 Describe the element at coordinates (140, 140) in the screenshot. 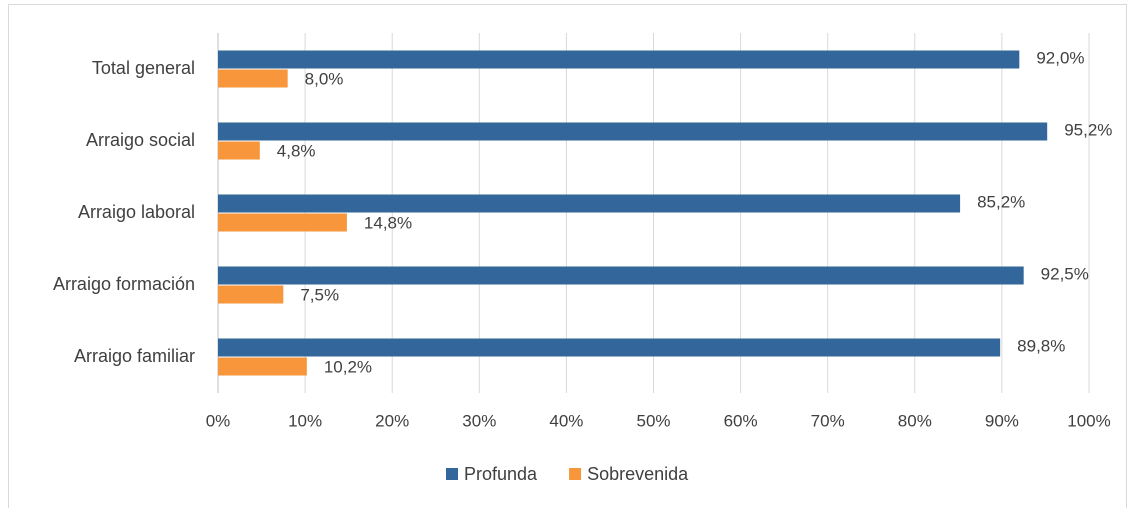

I see `y-tick-label: Arraigo social` at that location.